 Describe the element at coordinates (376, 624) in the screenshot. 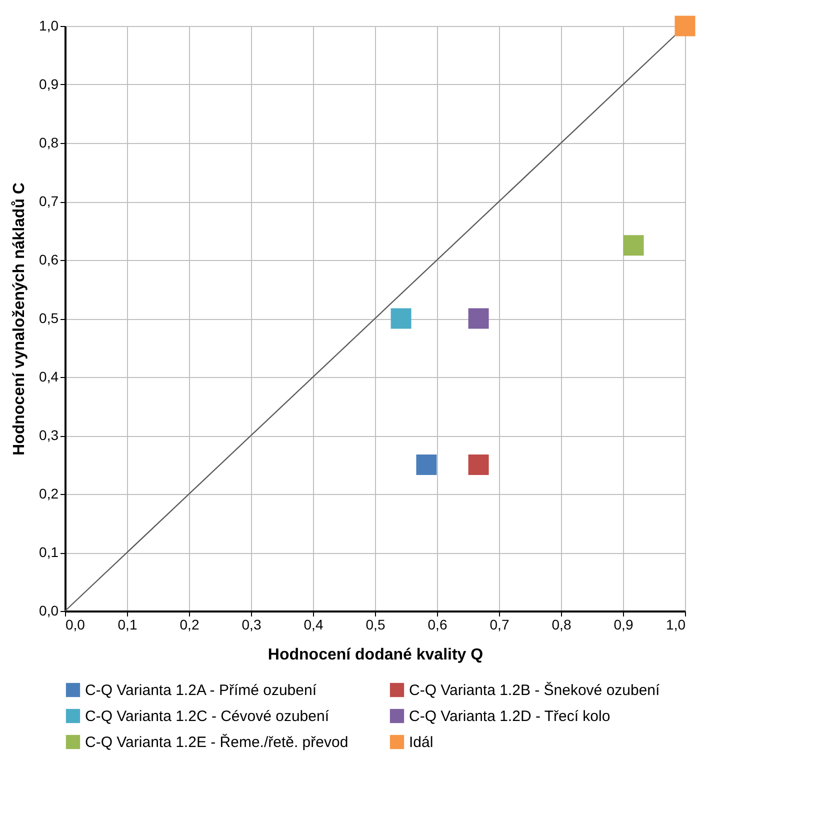

I see `x-tick-label: 0,5` at that location.